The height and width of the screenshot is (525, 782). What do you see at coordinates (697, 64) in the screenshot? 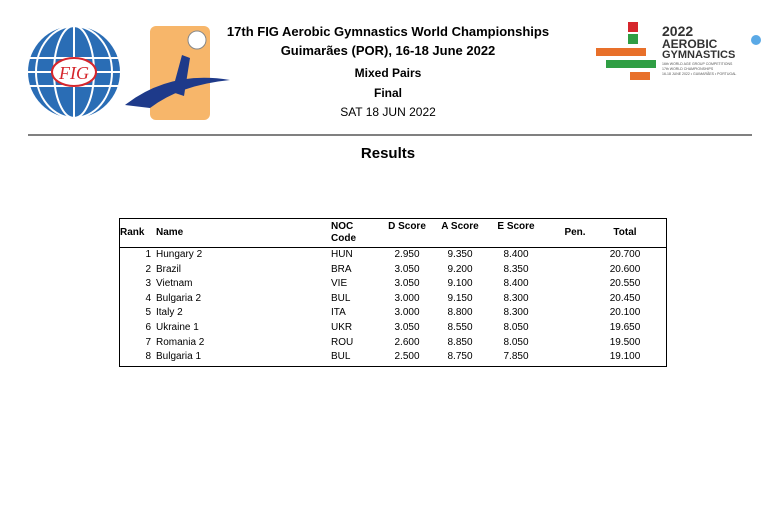
I see `logo-small: 16th WORLD AGE GROUP COMPETITIONS` at bounding box center [697, 64].